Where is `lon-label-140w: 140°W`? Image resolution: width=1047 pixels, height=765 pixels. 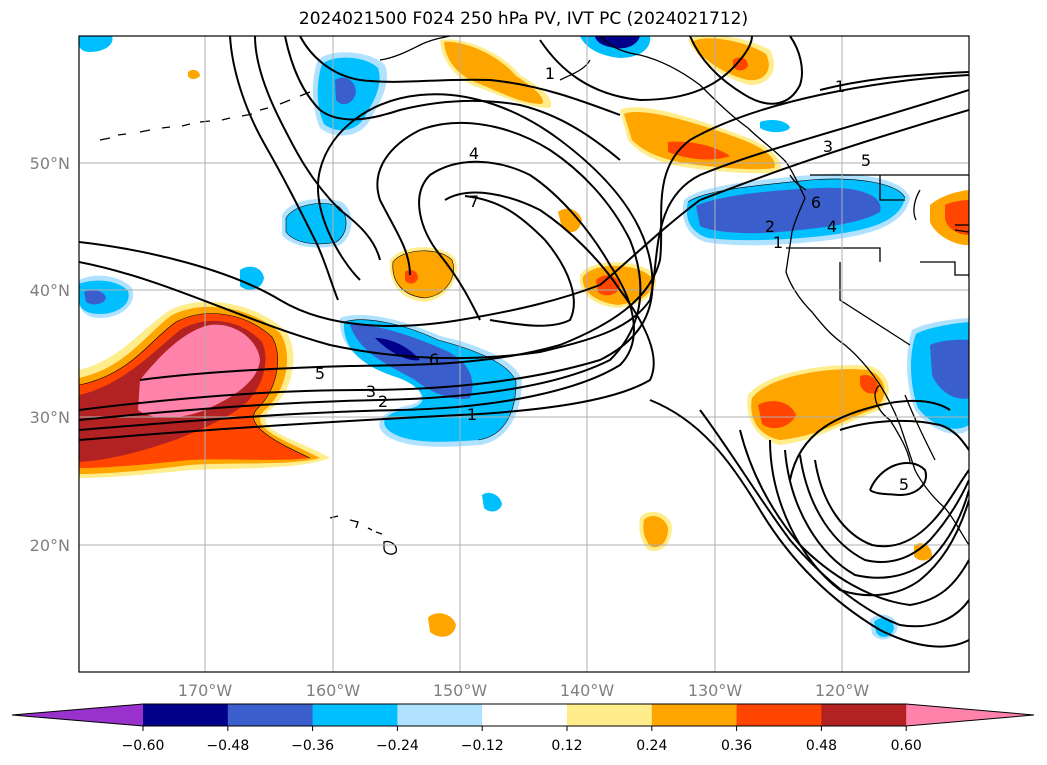 lon-label-140w: 140°W is located at coordinates (587, 690).